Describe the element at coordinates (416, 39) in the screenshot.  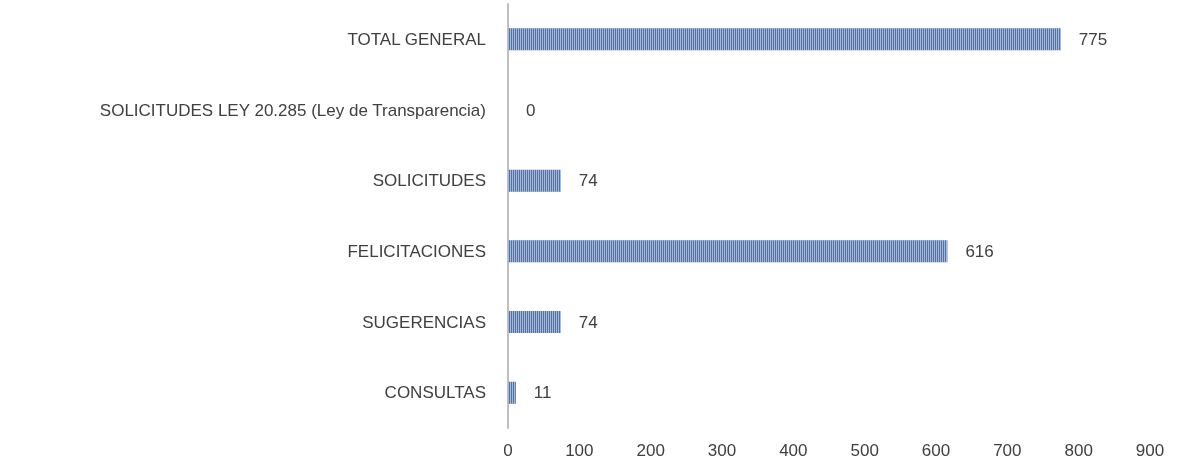
I see `y-tick-label: TOTAL GENERAL` at that location.